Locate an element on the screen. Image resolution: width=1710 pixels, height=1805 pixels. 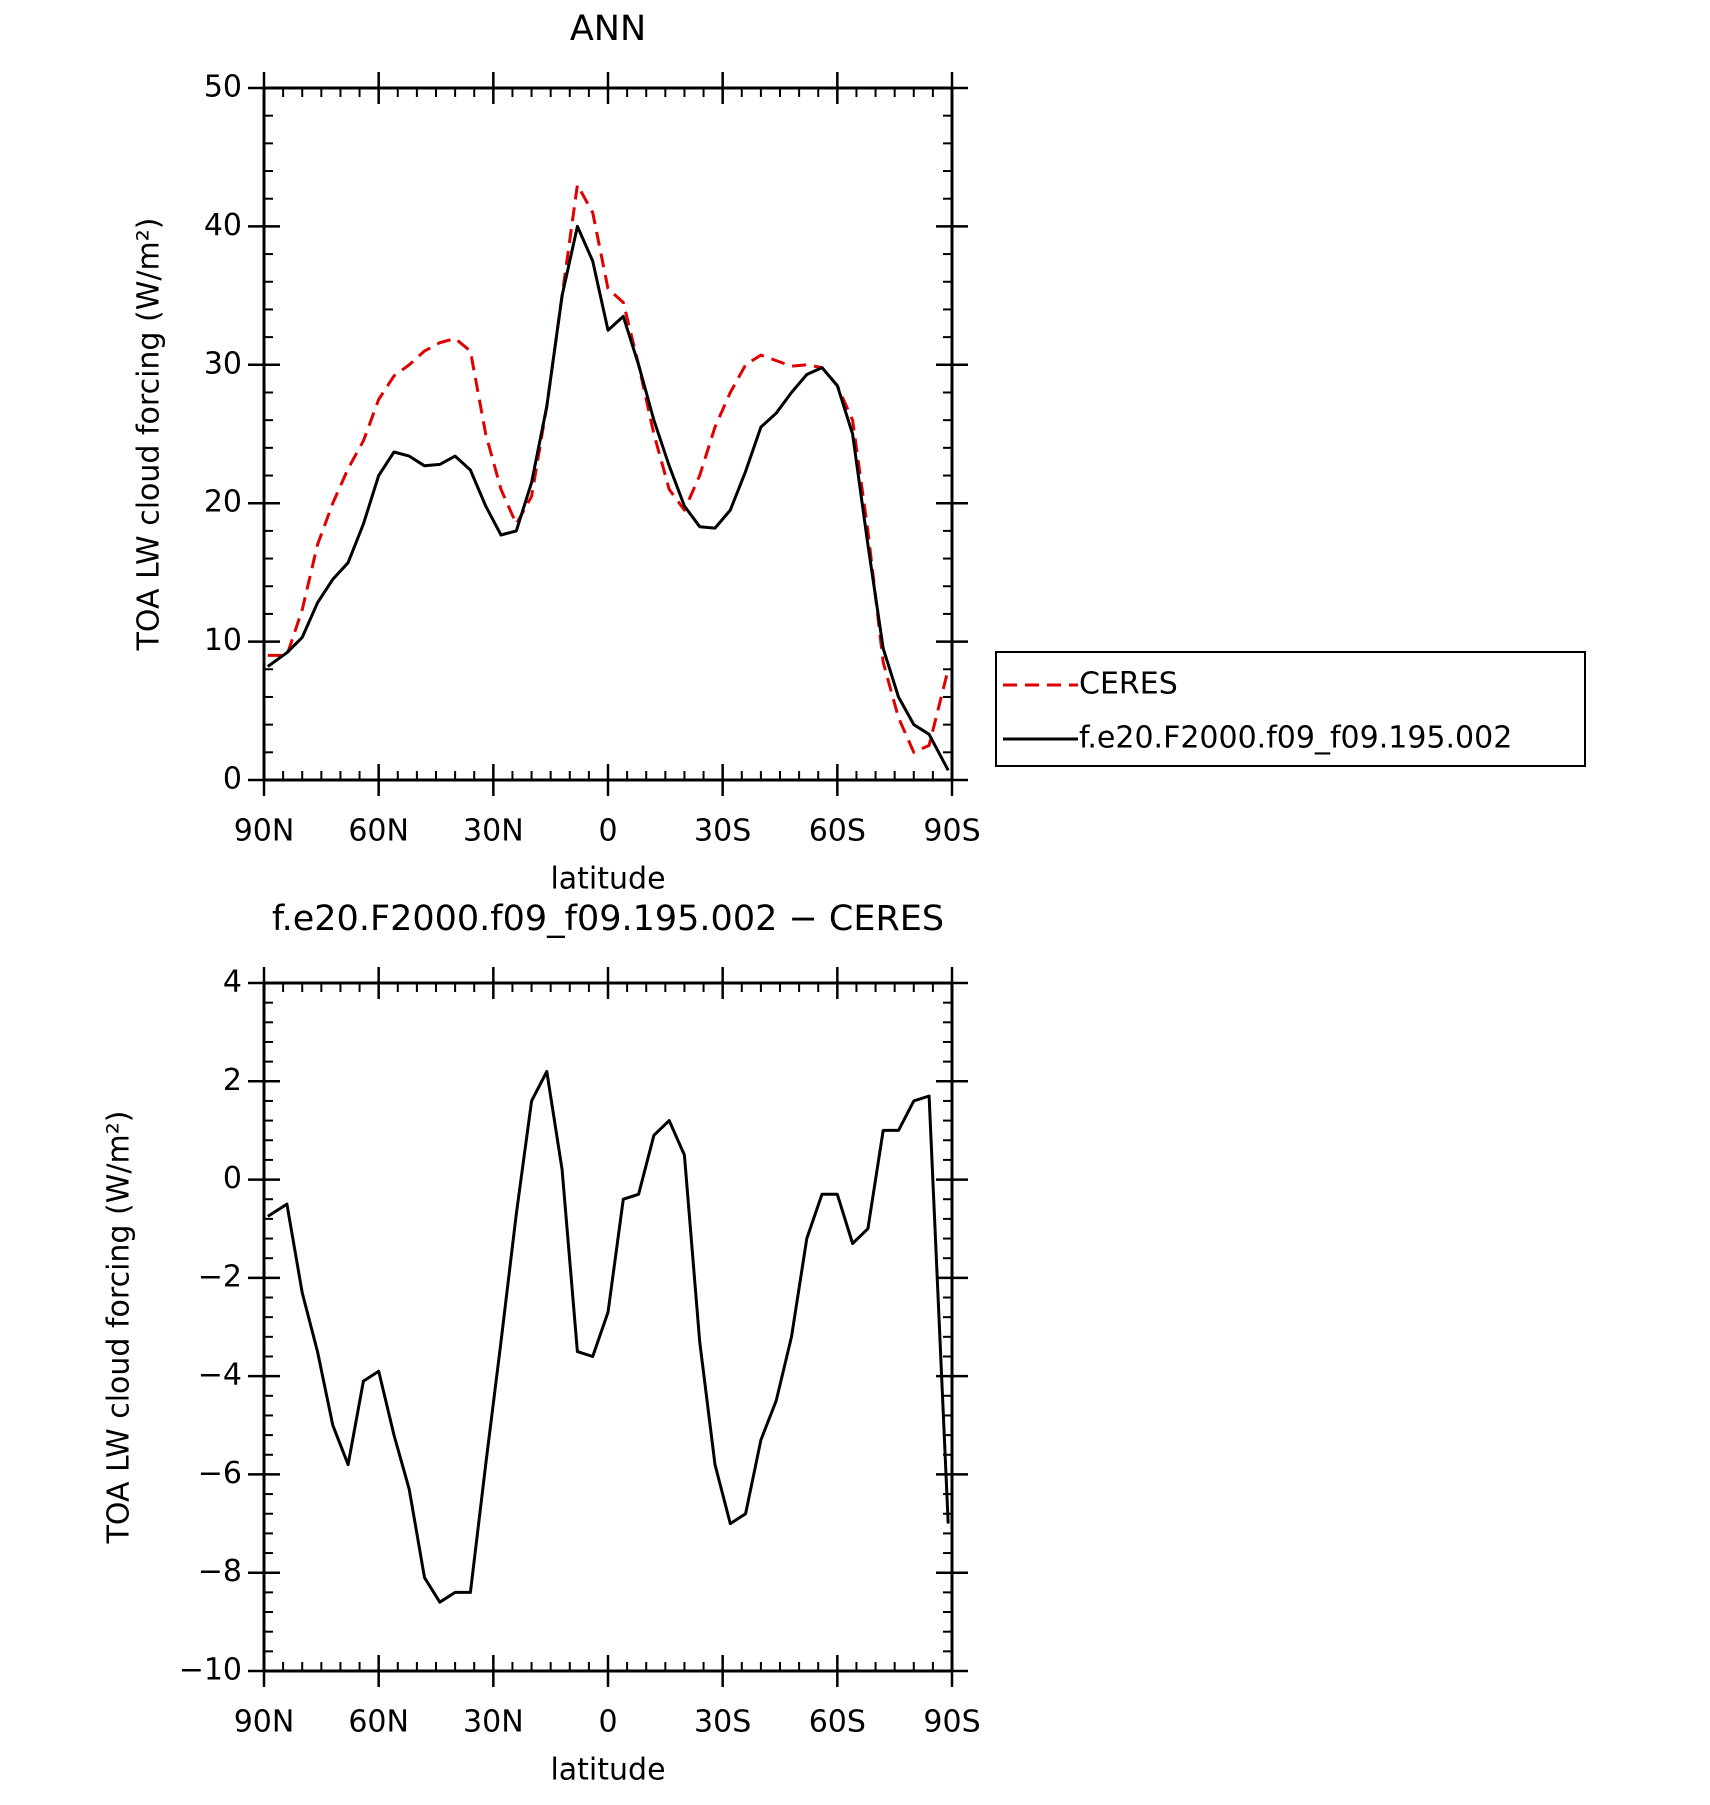
y-tick-label: −8 is located at coordinates (220, 1571).